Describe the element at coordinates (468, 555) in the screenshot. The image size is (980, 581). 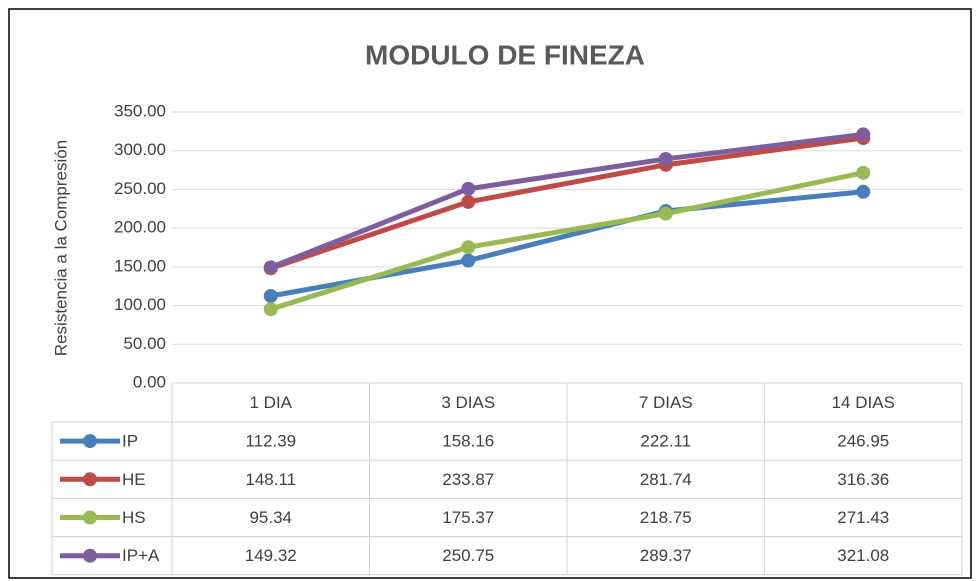
I see `table-value: 250.75` at that location.